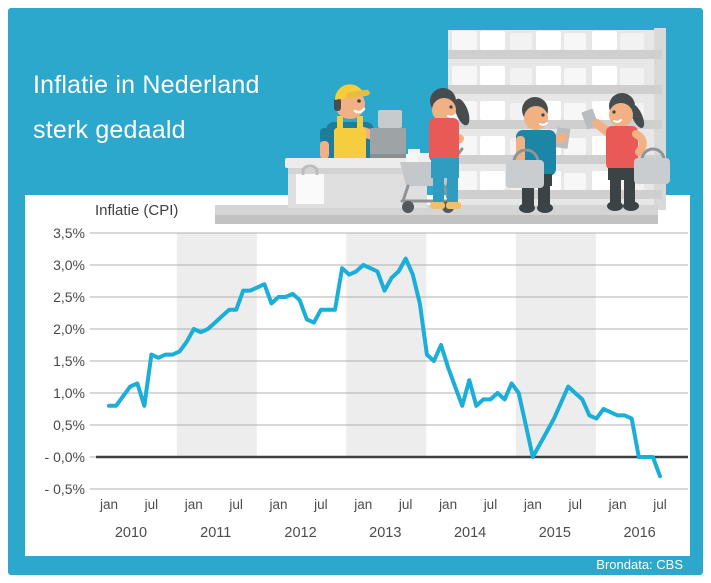 The height and width of the screenshot is (583, 711). What do you see at coordinates (69, 297) in the screenshot?
I see `svg-text: 2,5%` at bounding box center [69, 297].